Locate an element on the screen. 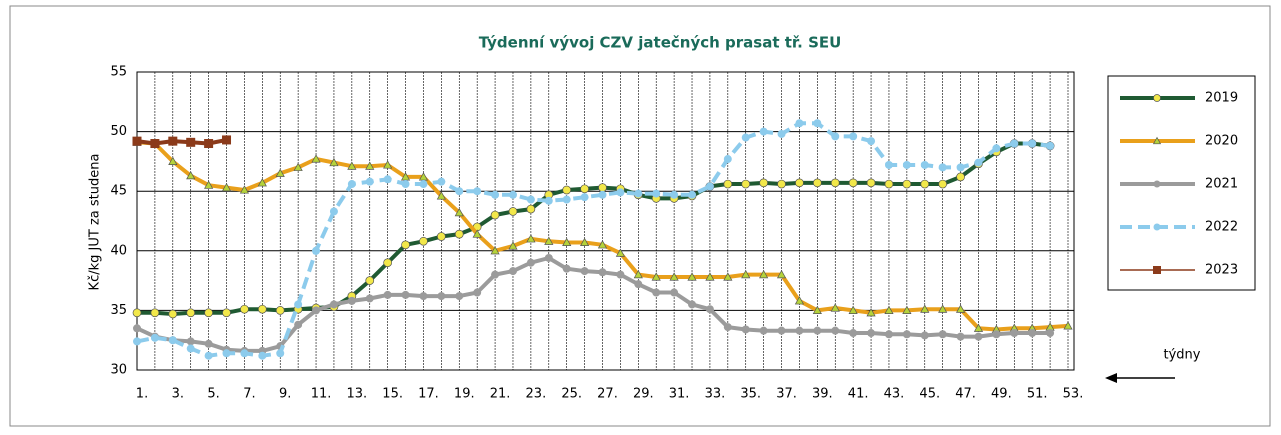 The image size is (1281, 435). x-tick-label: 47. is located at coordinates (965, 394).